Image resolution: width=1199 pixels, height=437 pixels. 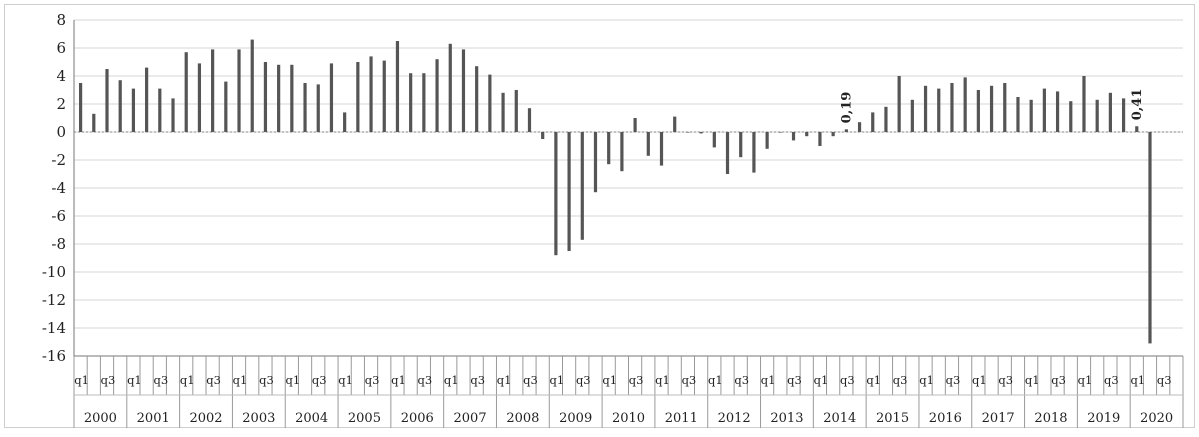 I want to click on year-label: 2007, so click(x=470, y=418).